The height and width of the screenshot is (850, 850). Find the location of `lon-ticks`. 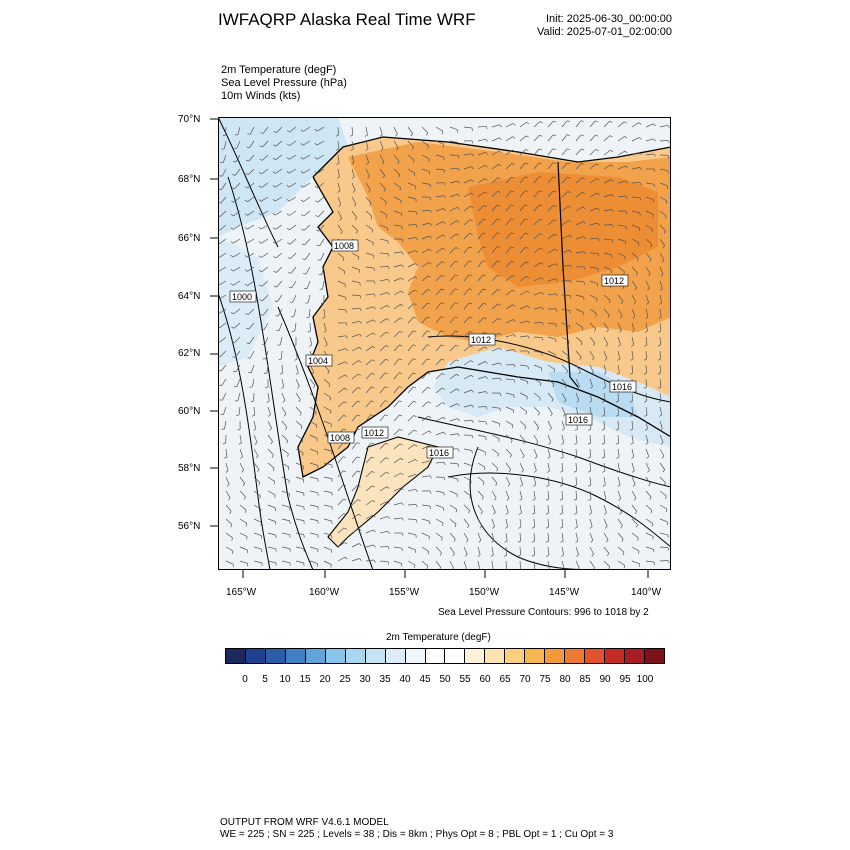

lon-ticks is located at coordinates (445, 574).